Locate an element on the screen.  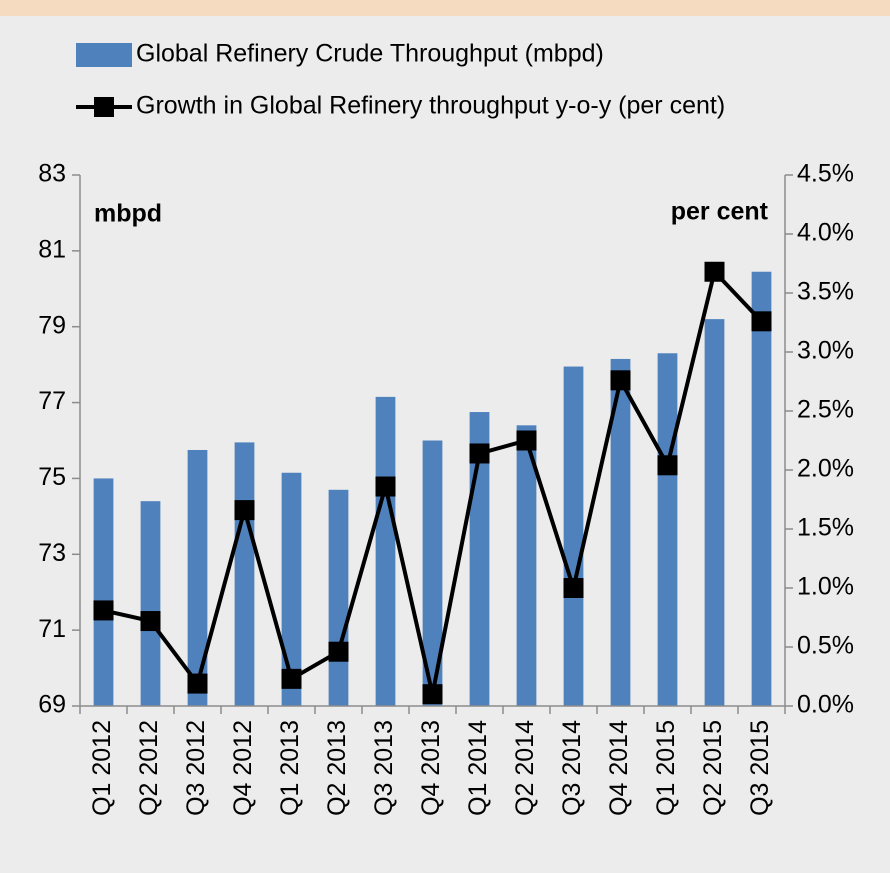
y2-tick-label: 2.0% is located at coordinates (825, 469).